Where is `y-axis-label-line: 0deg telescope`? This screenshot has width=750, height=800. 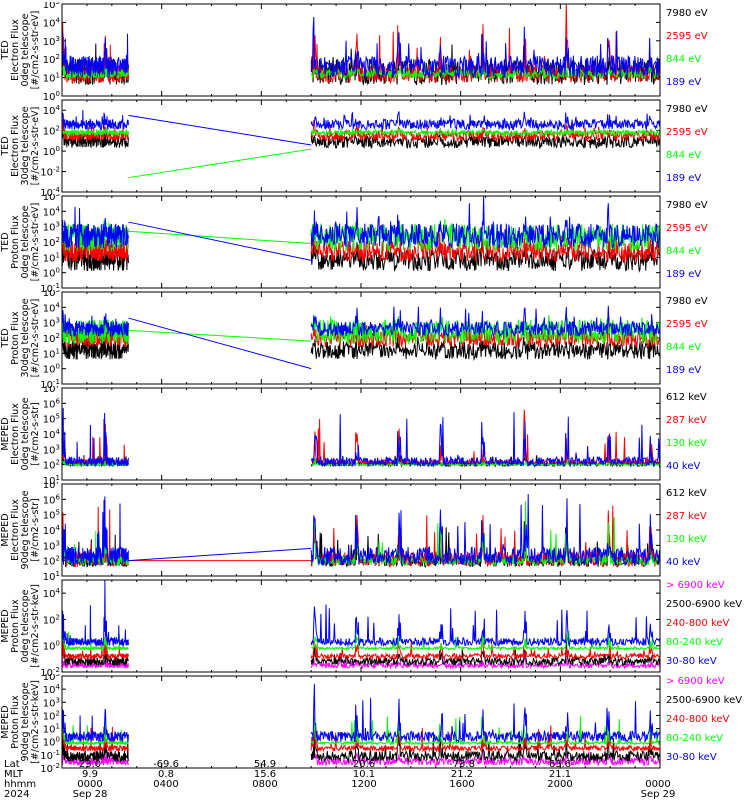
y-axis-label-line: 0deg telescope is located at coordinates (25, 625).